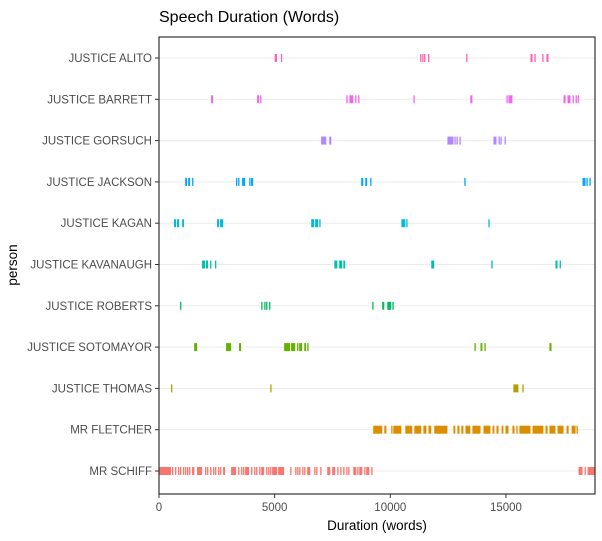 The image size is (602, 541). I want to click on x-tick-label: 5000, so click(275, 508).